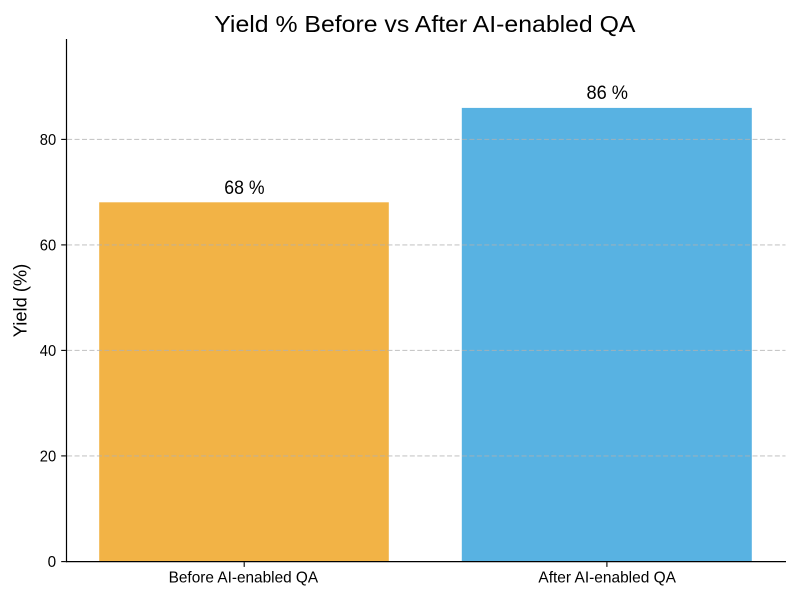  I want to click on svg-text: 40, so click(48, 351).